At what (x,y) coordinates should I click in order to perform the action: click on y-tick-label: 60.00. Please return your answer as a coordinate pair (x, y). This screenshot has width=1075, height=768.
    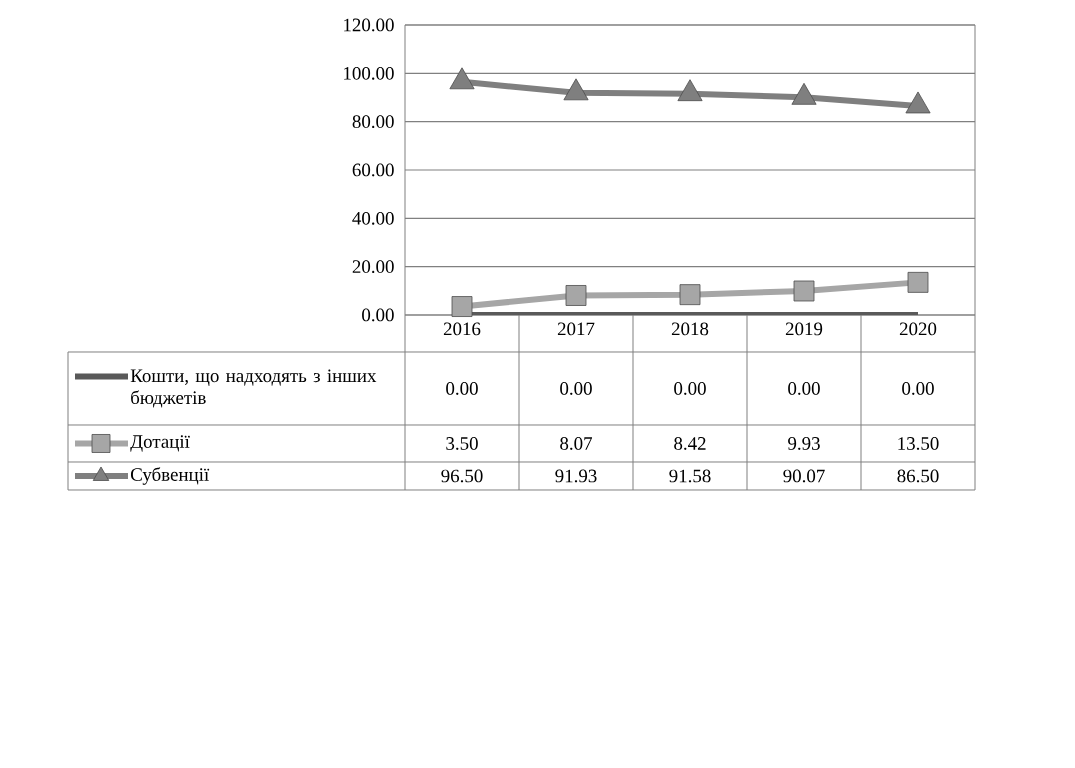
    Looking at the image, I should click on (373, 170).